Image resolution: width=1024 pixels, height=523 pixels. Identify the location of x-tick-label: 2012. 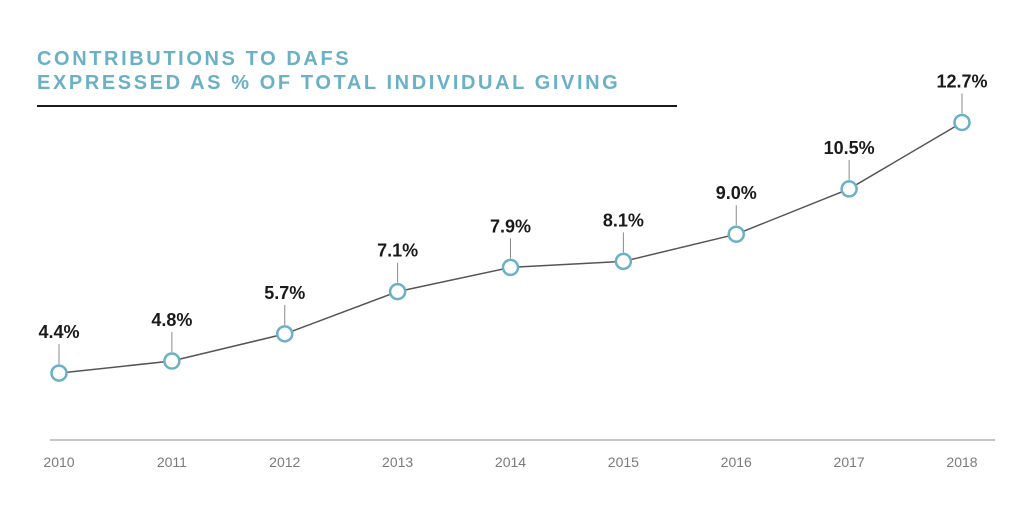
(284, 462).